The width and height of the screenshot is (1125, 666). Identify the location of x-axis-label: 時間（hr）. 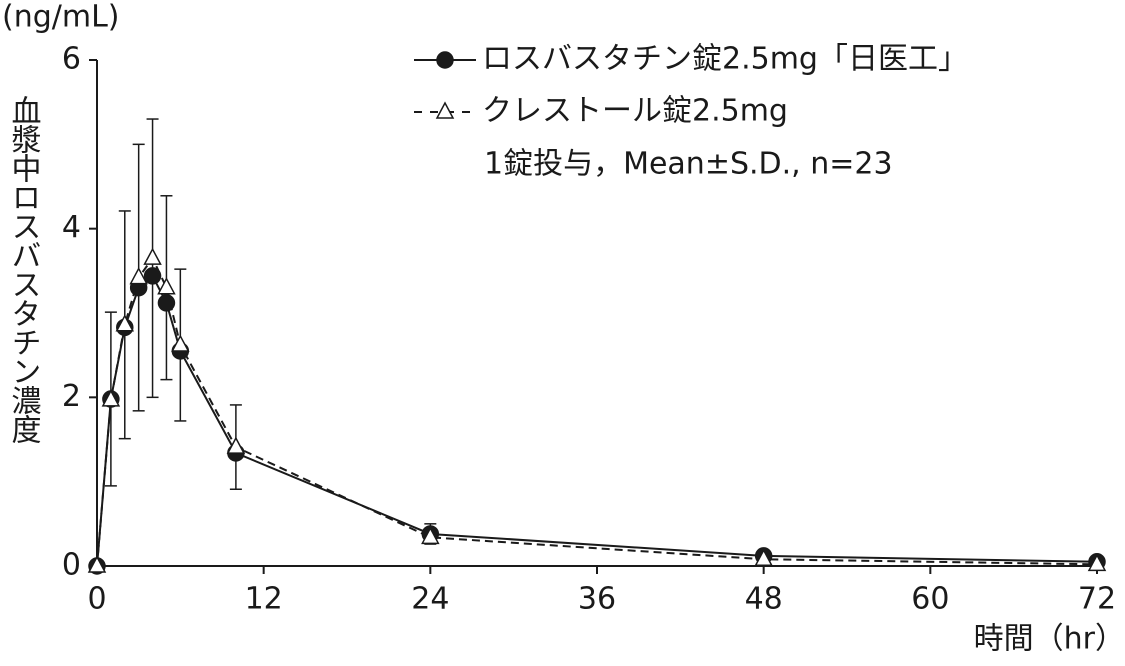
(1049, 639).